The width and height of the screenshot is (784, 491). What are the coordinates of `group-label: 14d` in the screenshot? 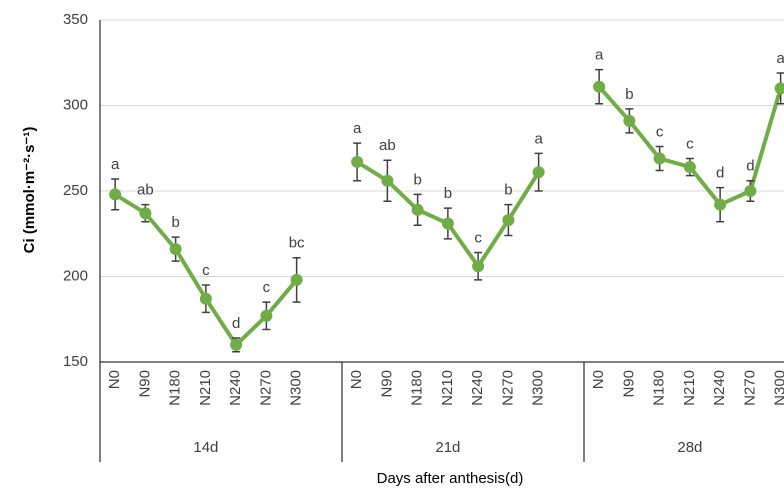 It's located at (205, 447).